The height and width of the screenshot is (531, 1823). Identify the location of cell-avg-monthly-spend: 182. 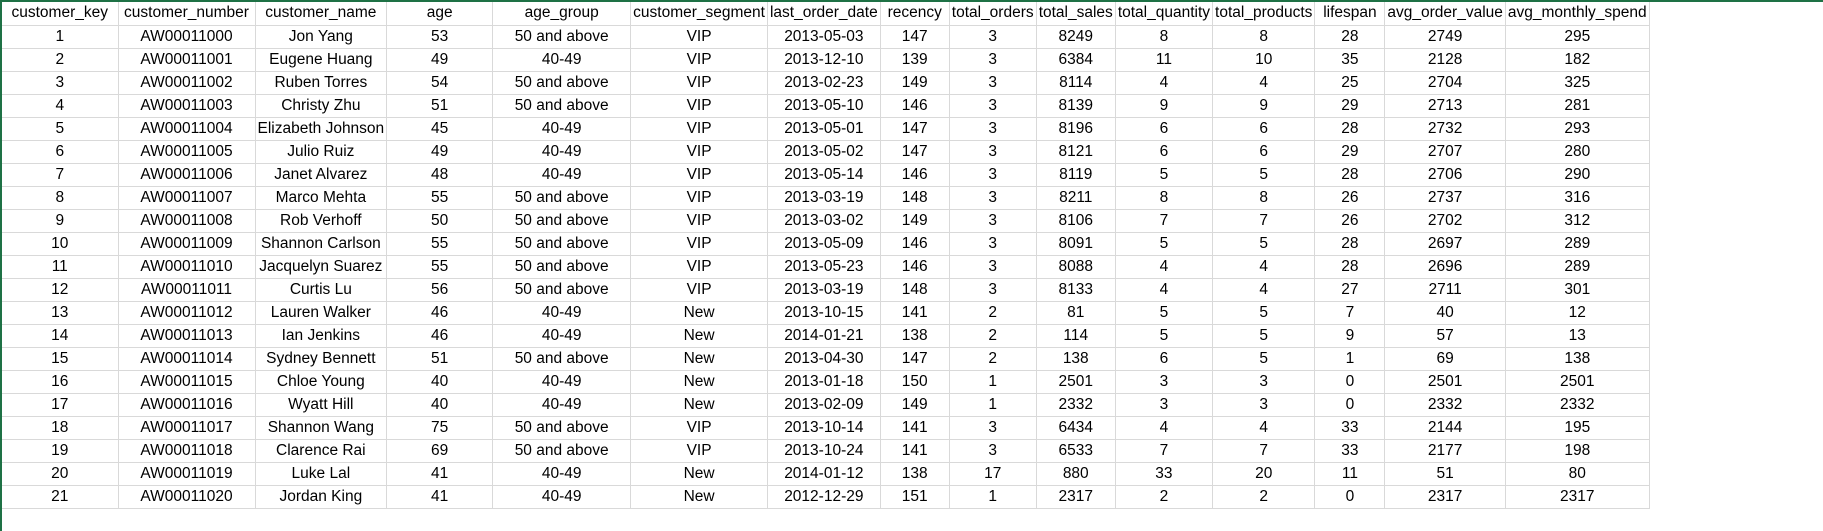
(1577, 60).